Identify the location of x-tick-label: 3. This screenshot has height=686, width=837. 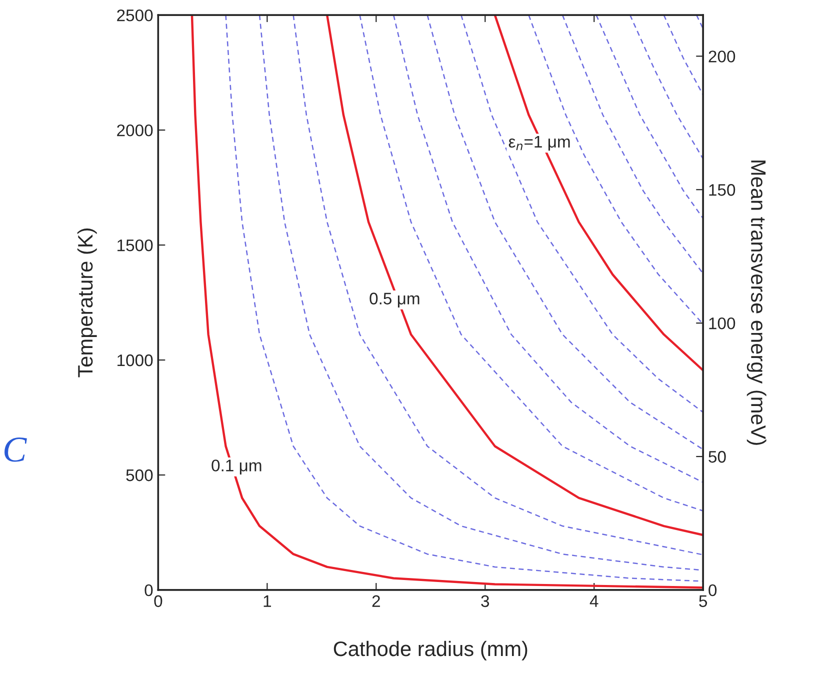
(485, 601).